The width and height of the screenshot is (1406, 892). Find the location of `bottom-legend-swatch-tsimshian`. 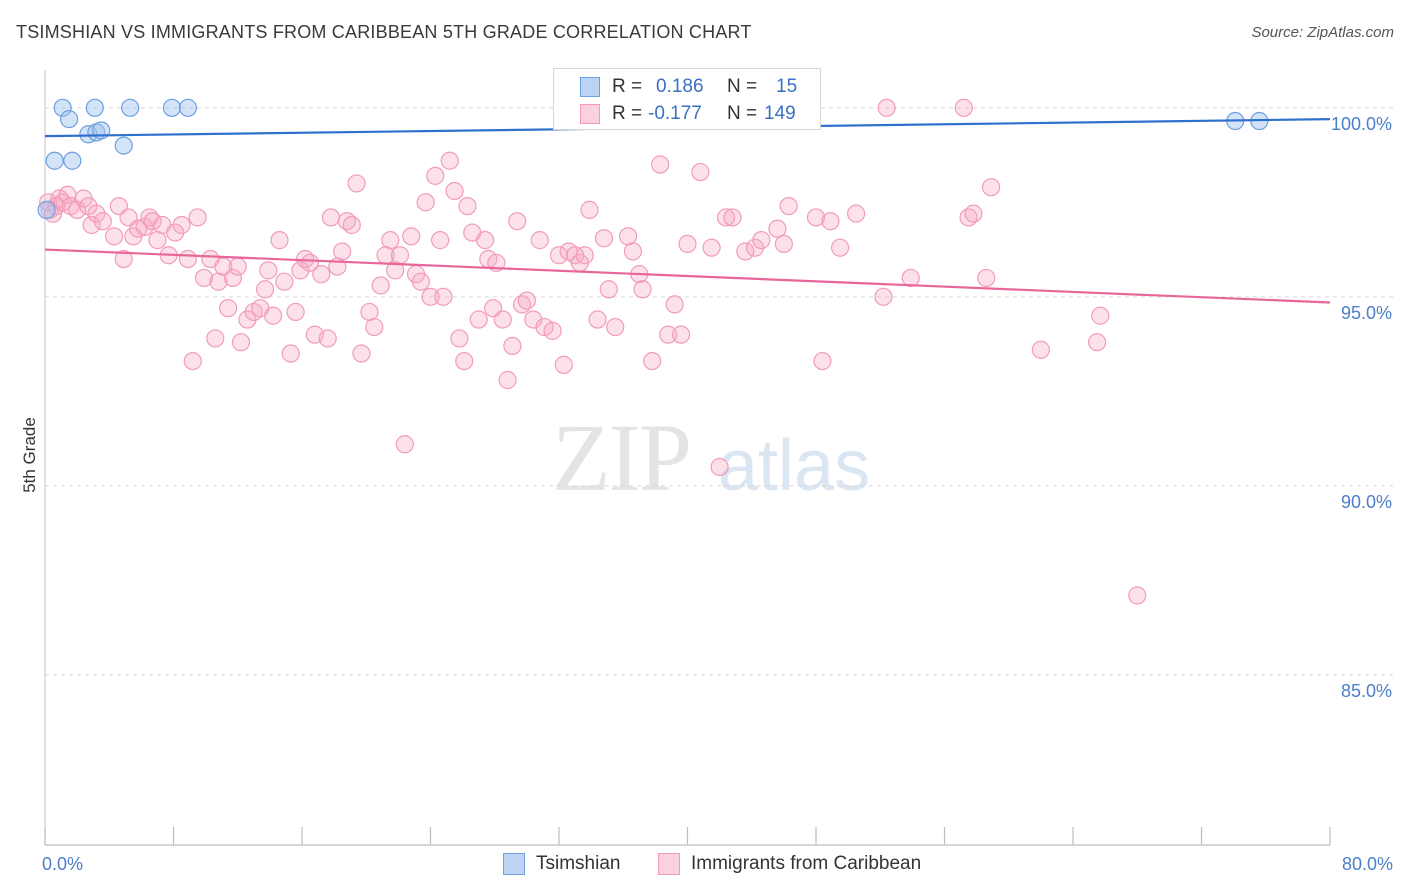

bottom-legend-swatch-tsimshian is located at coordinates (514, 864).